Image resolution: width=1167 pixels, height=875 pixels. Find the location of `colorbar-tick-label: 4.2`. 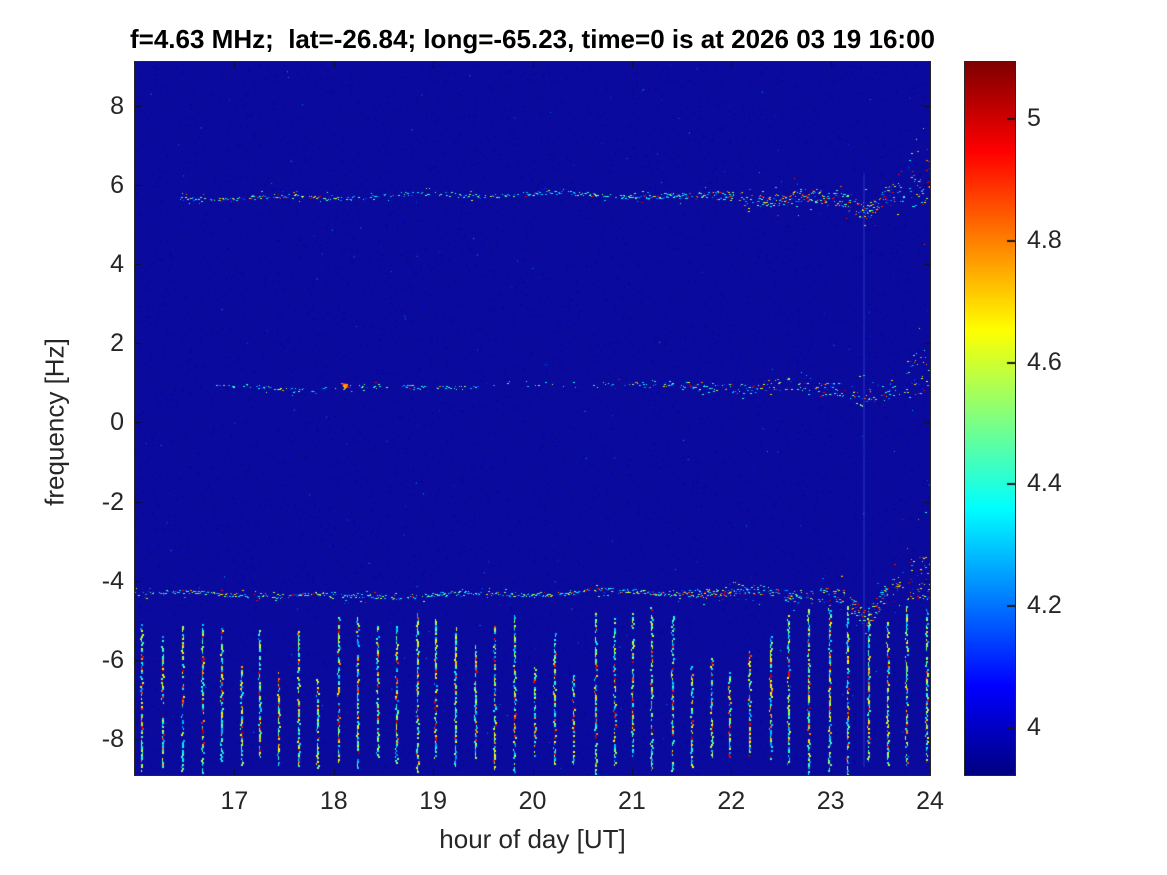

colorbar-tick-label: 4.2 is located at coordinates (1044, 605).